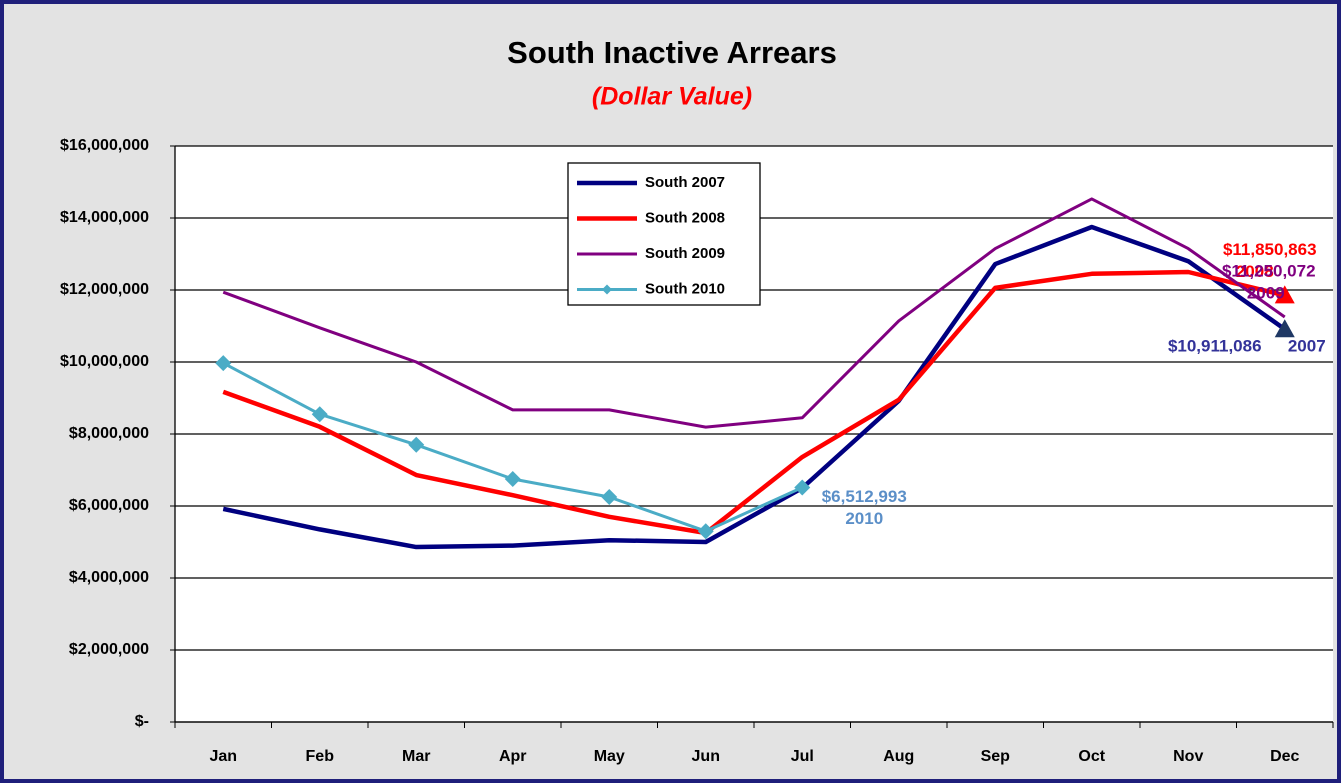 Image resolution: width=1341 pixels, height=783 pixels. Describe the element at coordinates (864, 518) in the screenshot. I see `data-label-year: 2010` at that location.